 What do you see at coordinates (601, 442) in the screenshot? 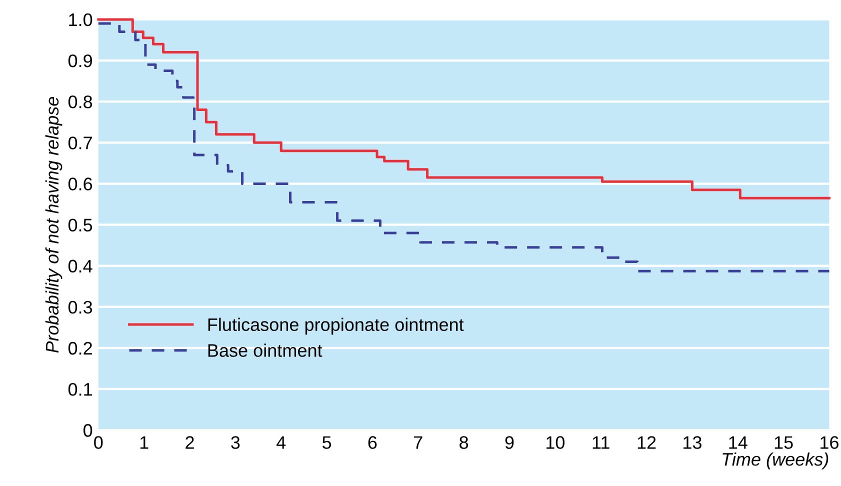
I see `x-tick-label: 11` at bounding box center [601, 442].